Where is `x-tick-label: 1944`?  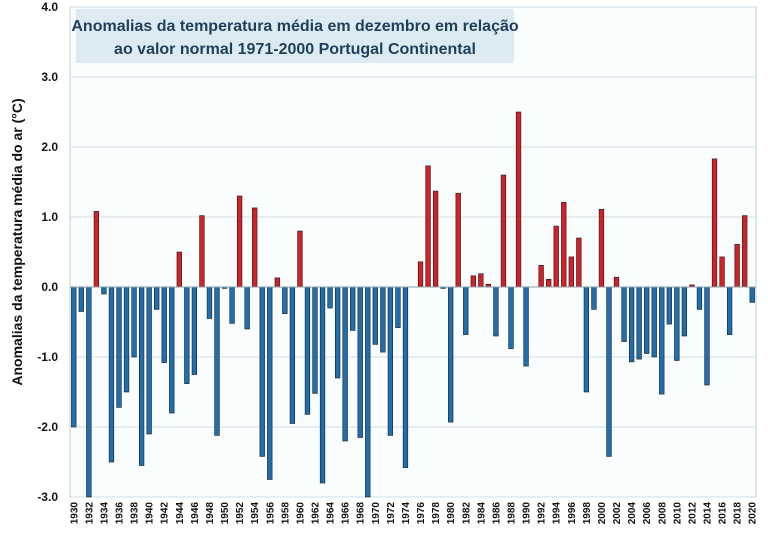
x-tick-label: 1944 is located at coordinates (180, 513).